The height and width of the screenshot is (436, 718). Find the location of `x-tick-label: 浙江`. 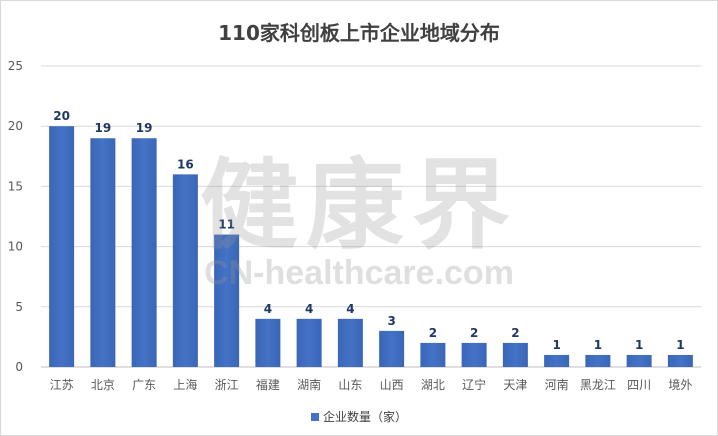

x-tick-label: 浙江 is located at coordinates (227, 385).